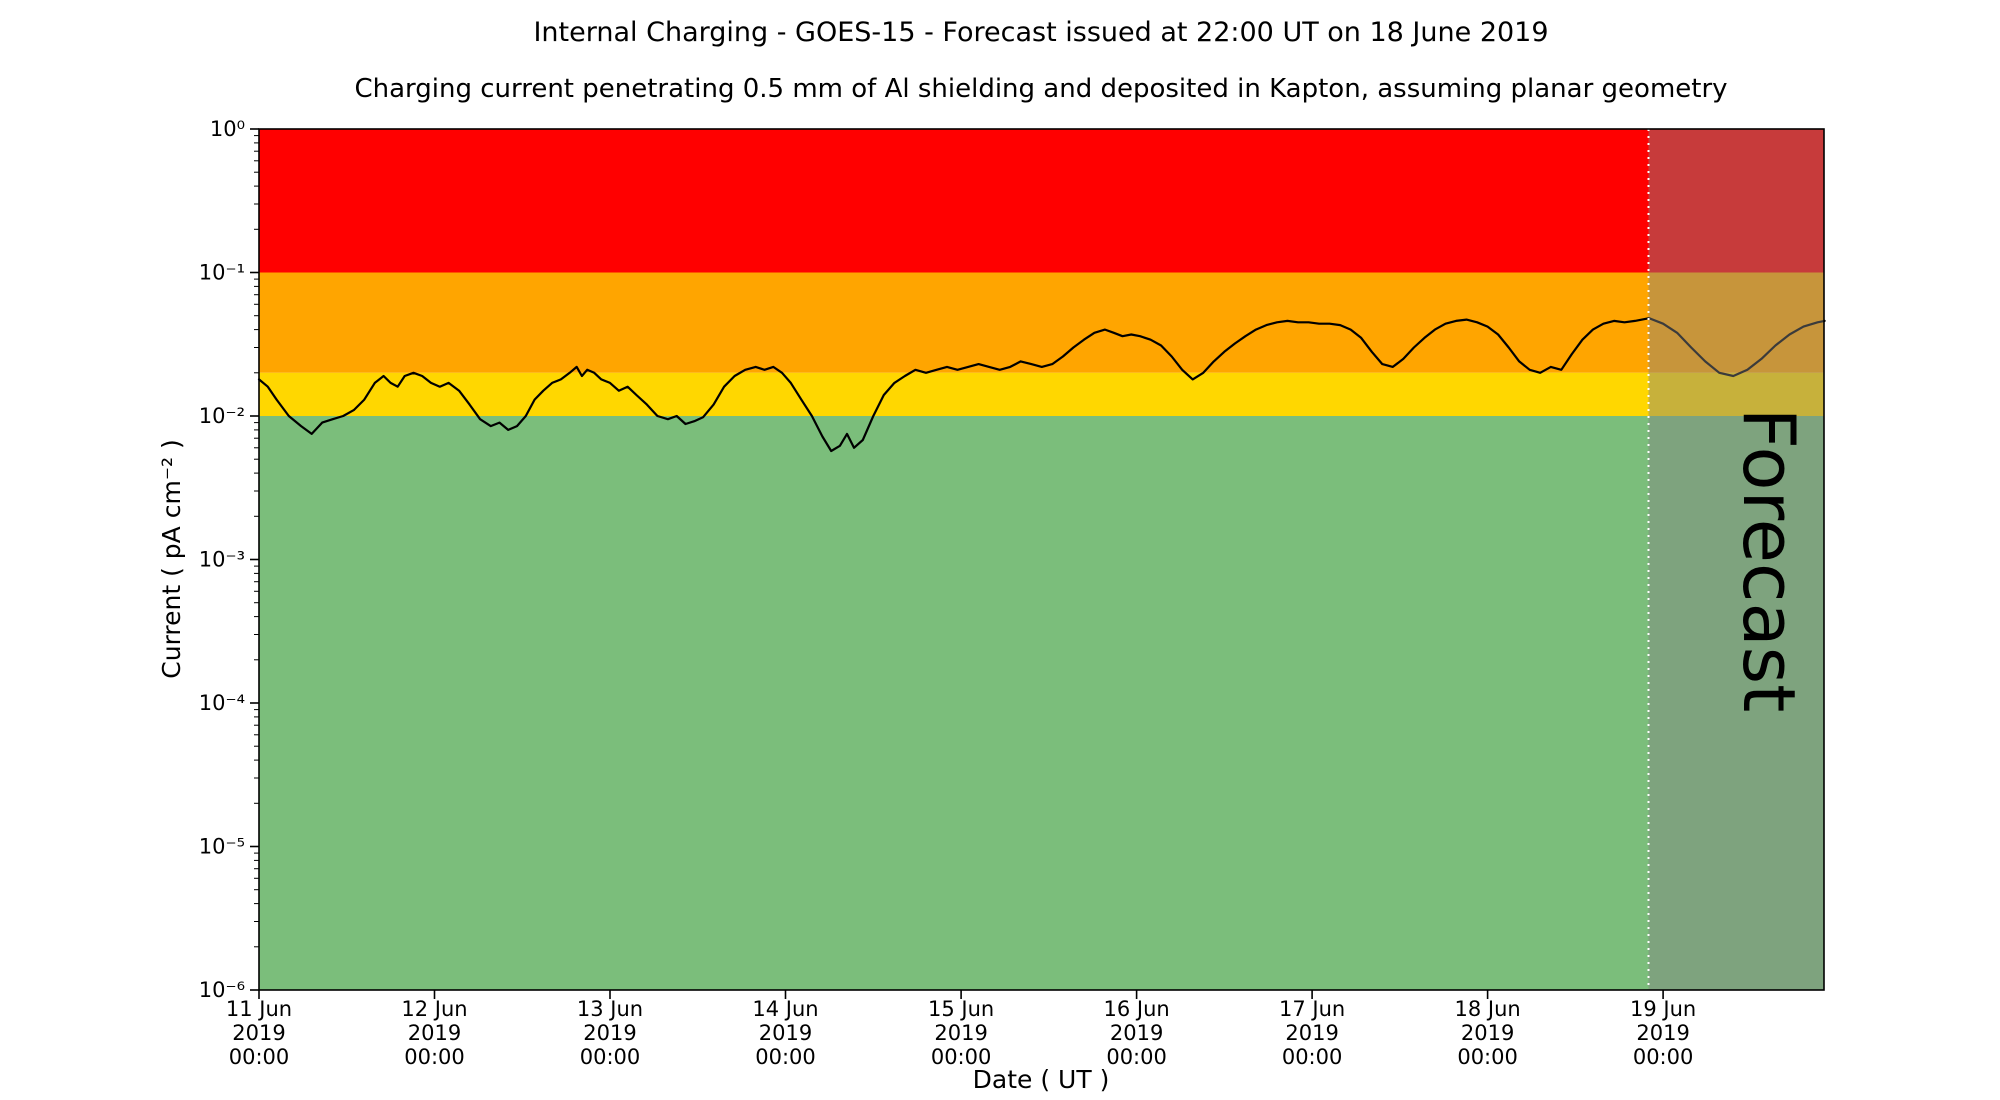 The image size is (2000, 1100). Describe the element at coordinates (171, 558) in the screenshot. I see `y-axis-label: Current ( pA cm⁻² )` at that location.